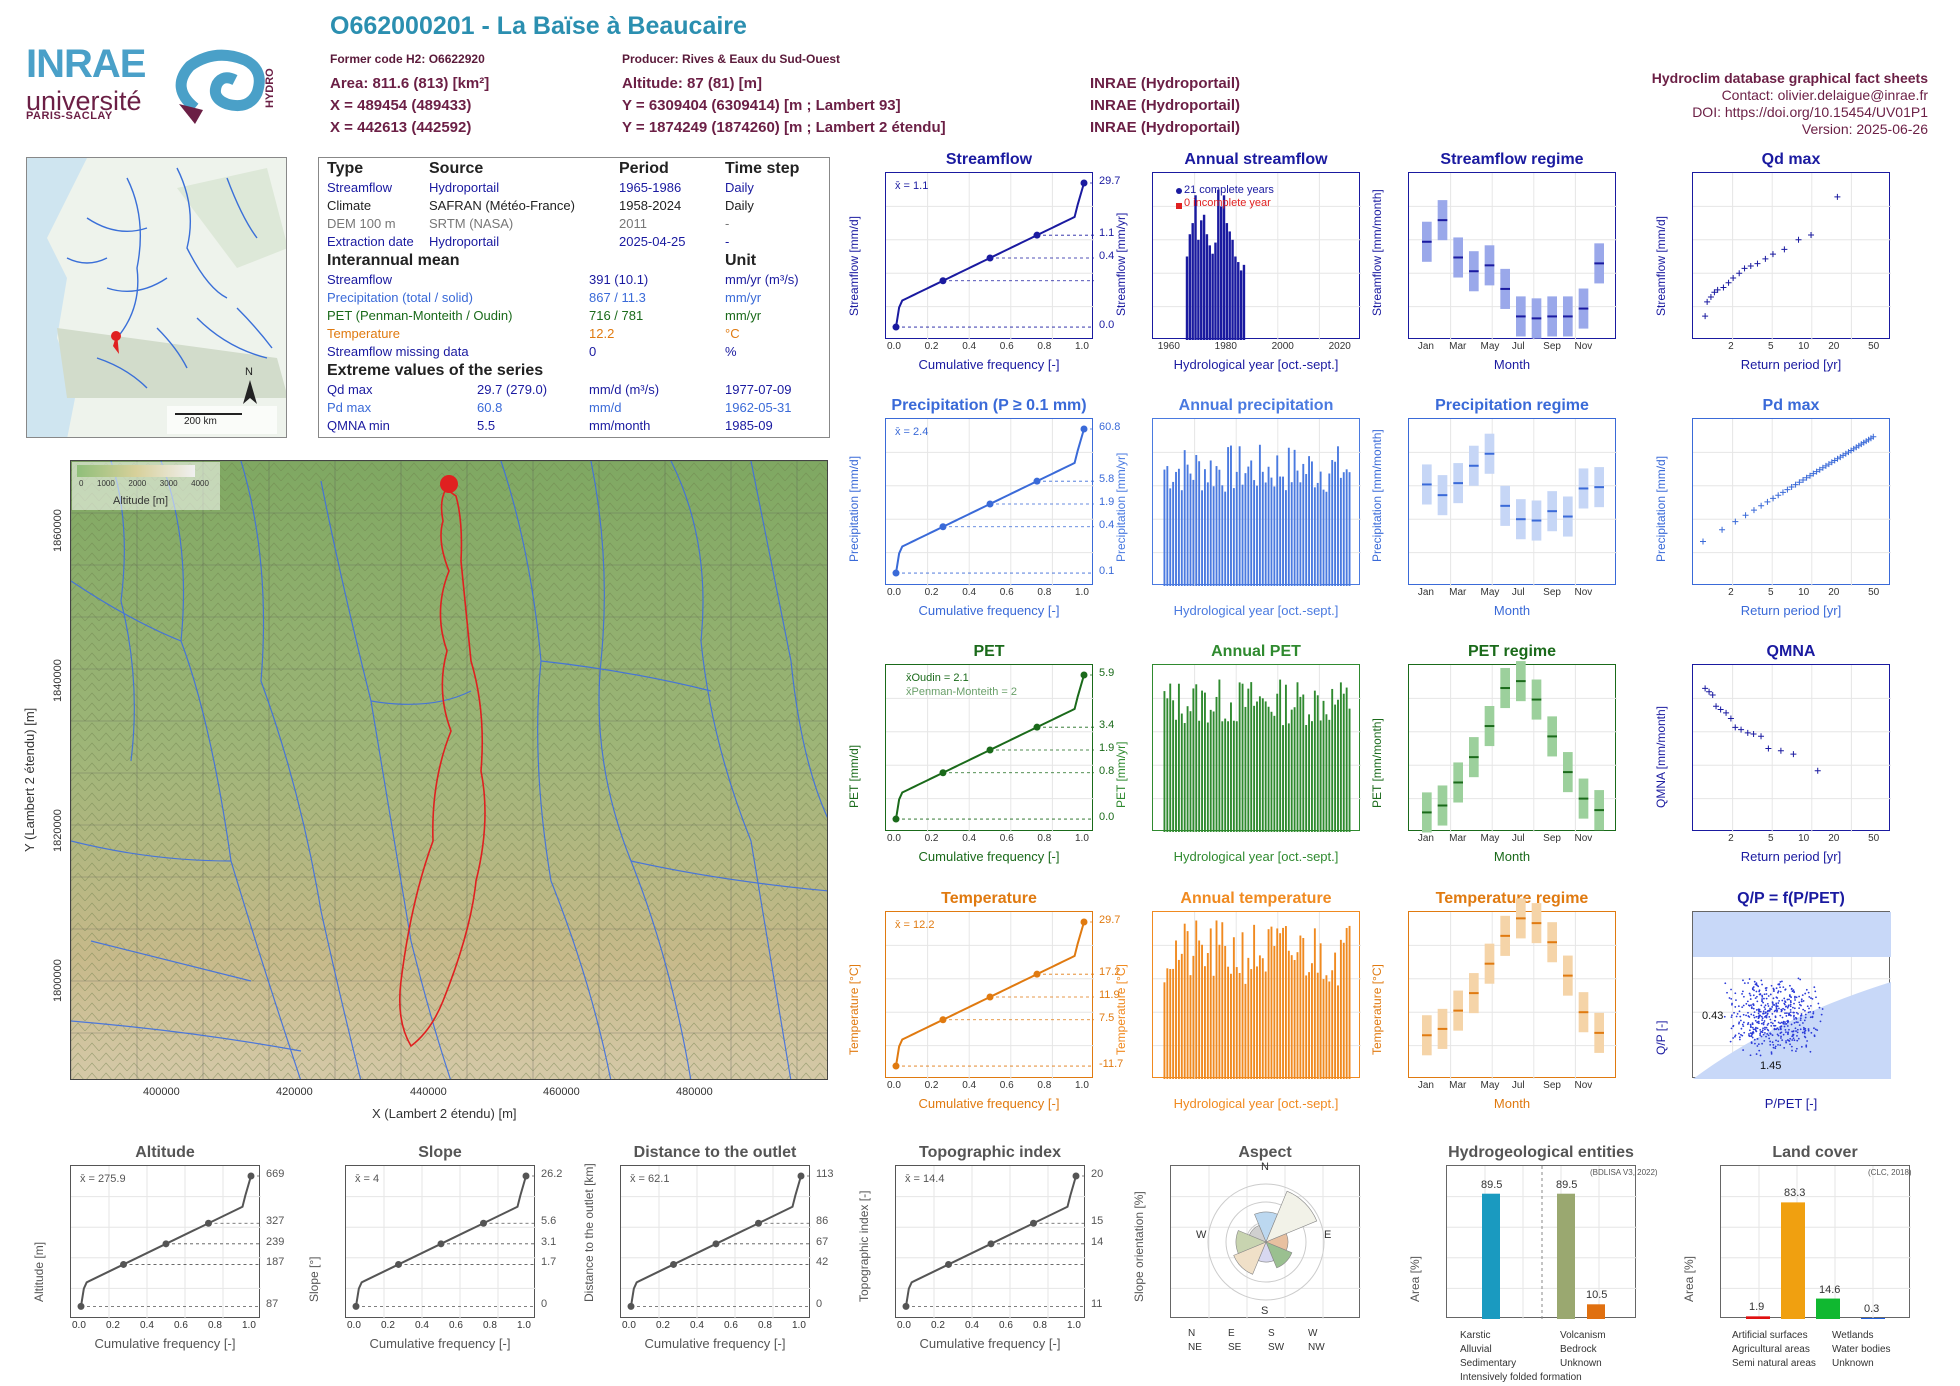 Image resolution: width=1960 pixels, height=1386 pixels. I want to click on topographic-index-panel-mean: x̄ = 14.4, so click(925, 1179).